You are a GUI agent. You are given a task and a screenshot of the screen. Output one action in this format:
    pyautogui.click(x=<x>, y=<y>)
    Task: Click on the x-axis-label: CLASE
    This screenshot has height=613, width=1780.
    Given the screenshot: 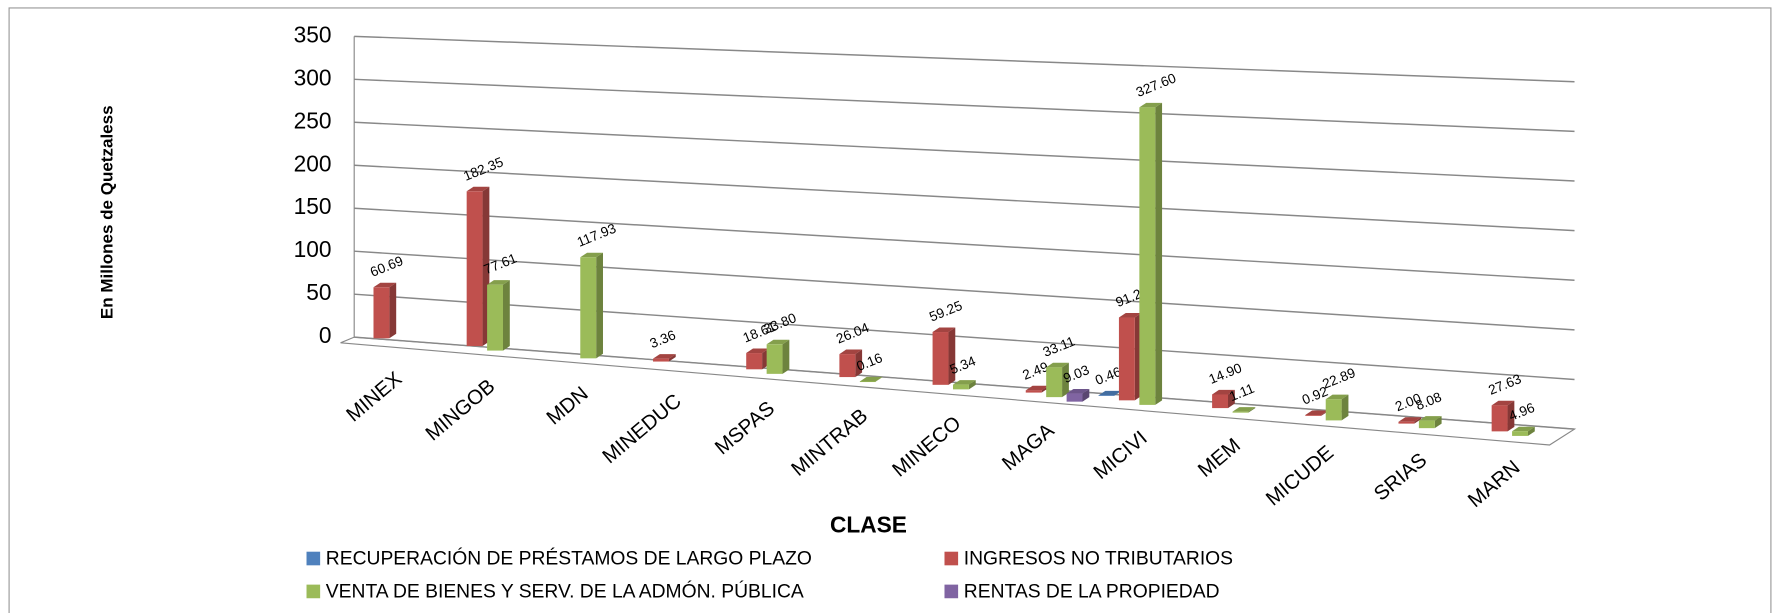 What is the action you would take?
    pyautogui.click(x=868, y=525)
    